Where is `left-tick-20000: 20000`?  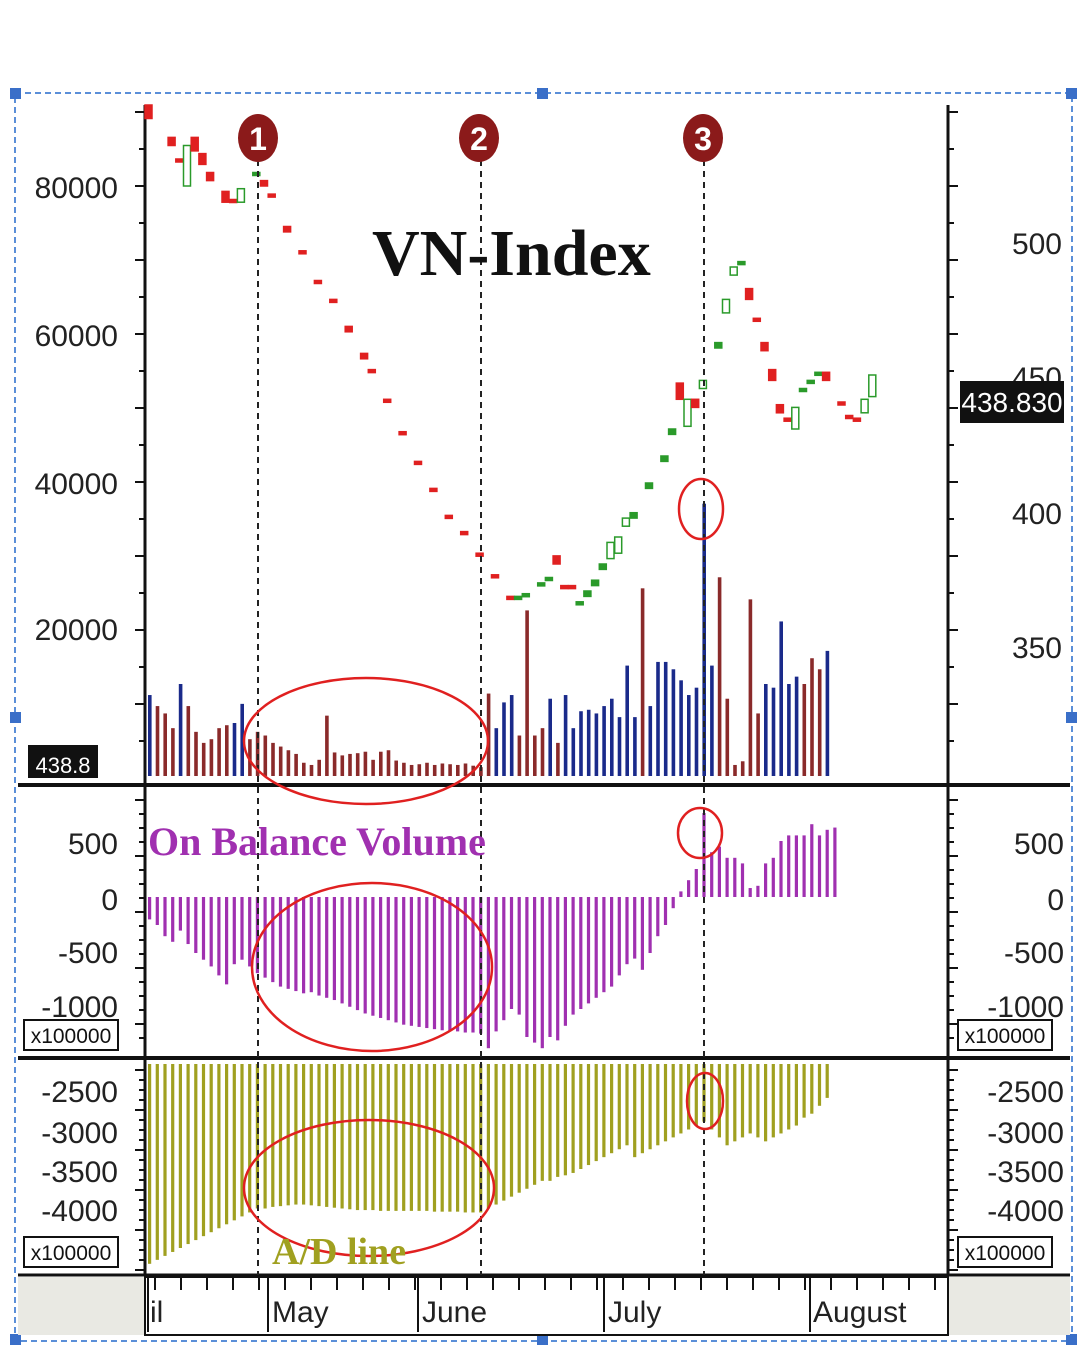
left-tick-20000: 20000 is located at coordinates (76, 630).